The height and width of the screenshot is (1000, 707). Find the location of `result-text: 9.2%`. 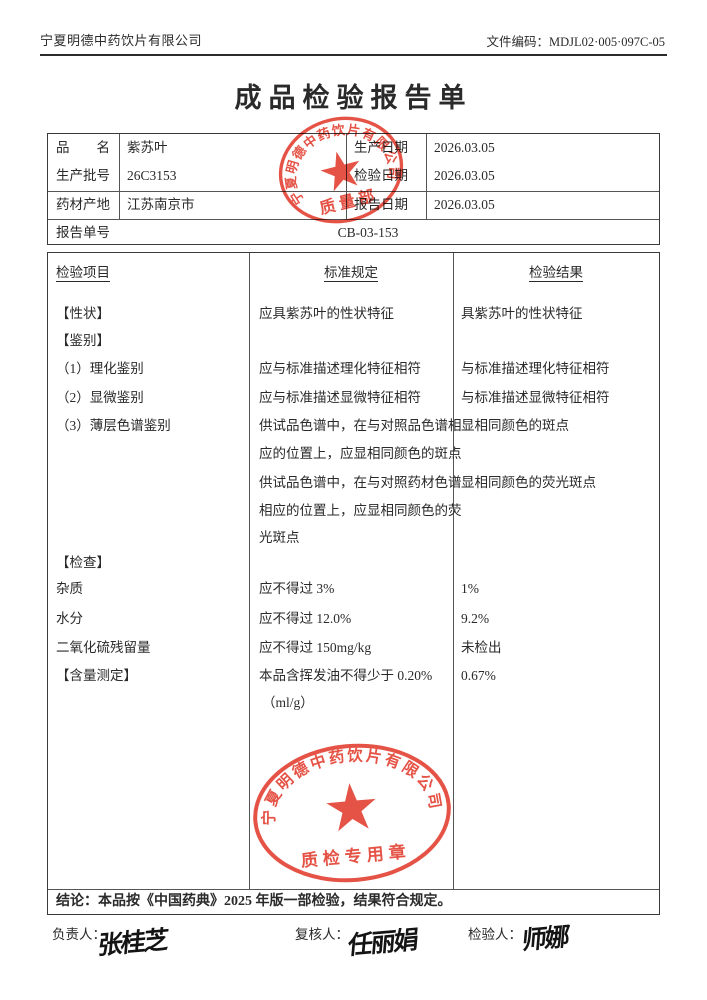

result-text: 9.2% is located at coordinates (475, 618).